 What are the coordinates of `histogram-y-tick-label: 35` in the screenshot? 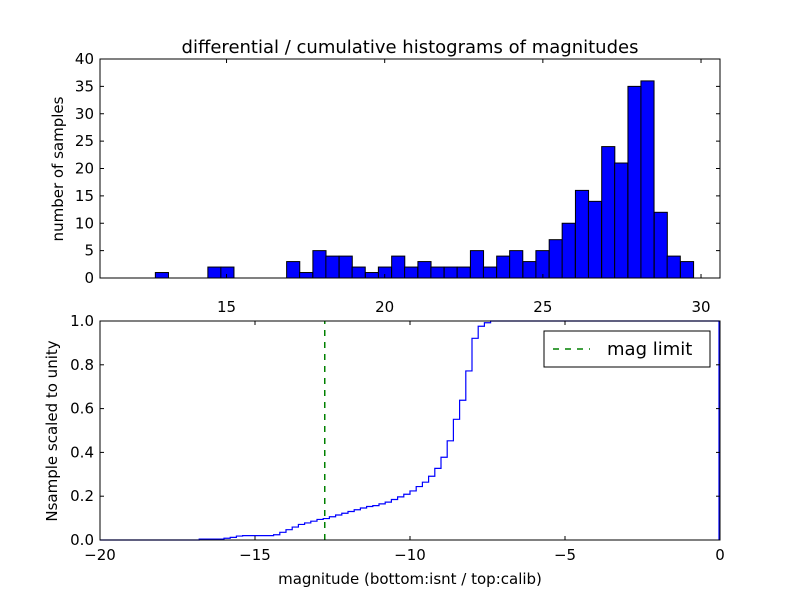 It's located at (84, 86).